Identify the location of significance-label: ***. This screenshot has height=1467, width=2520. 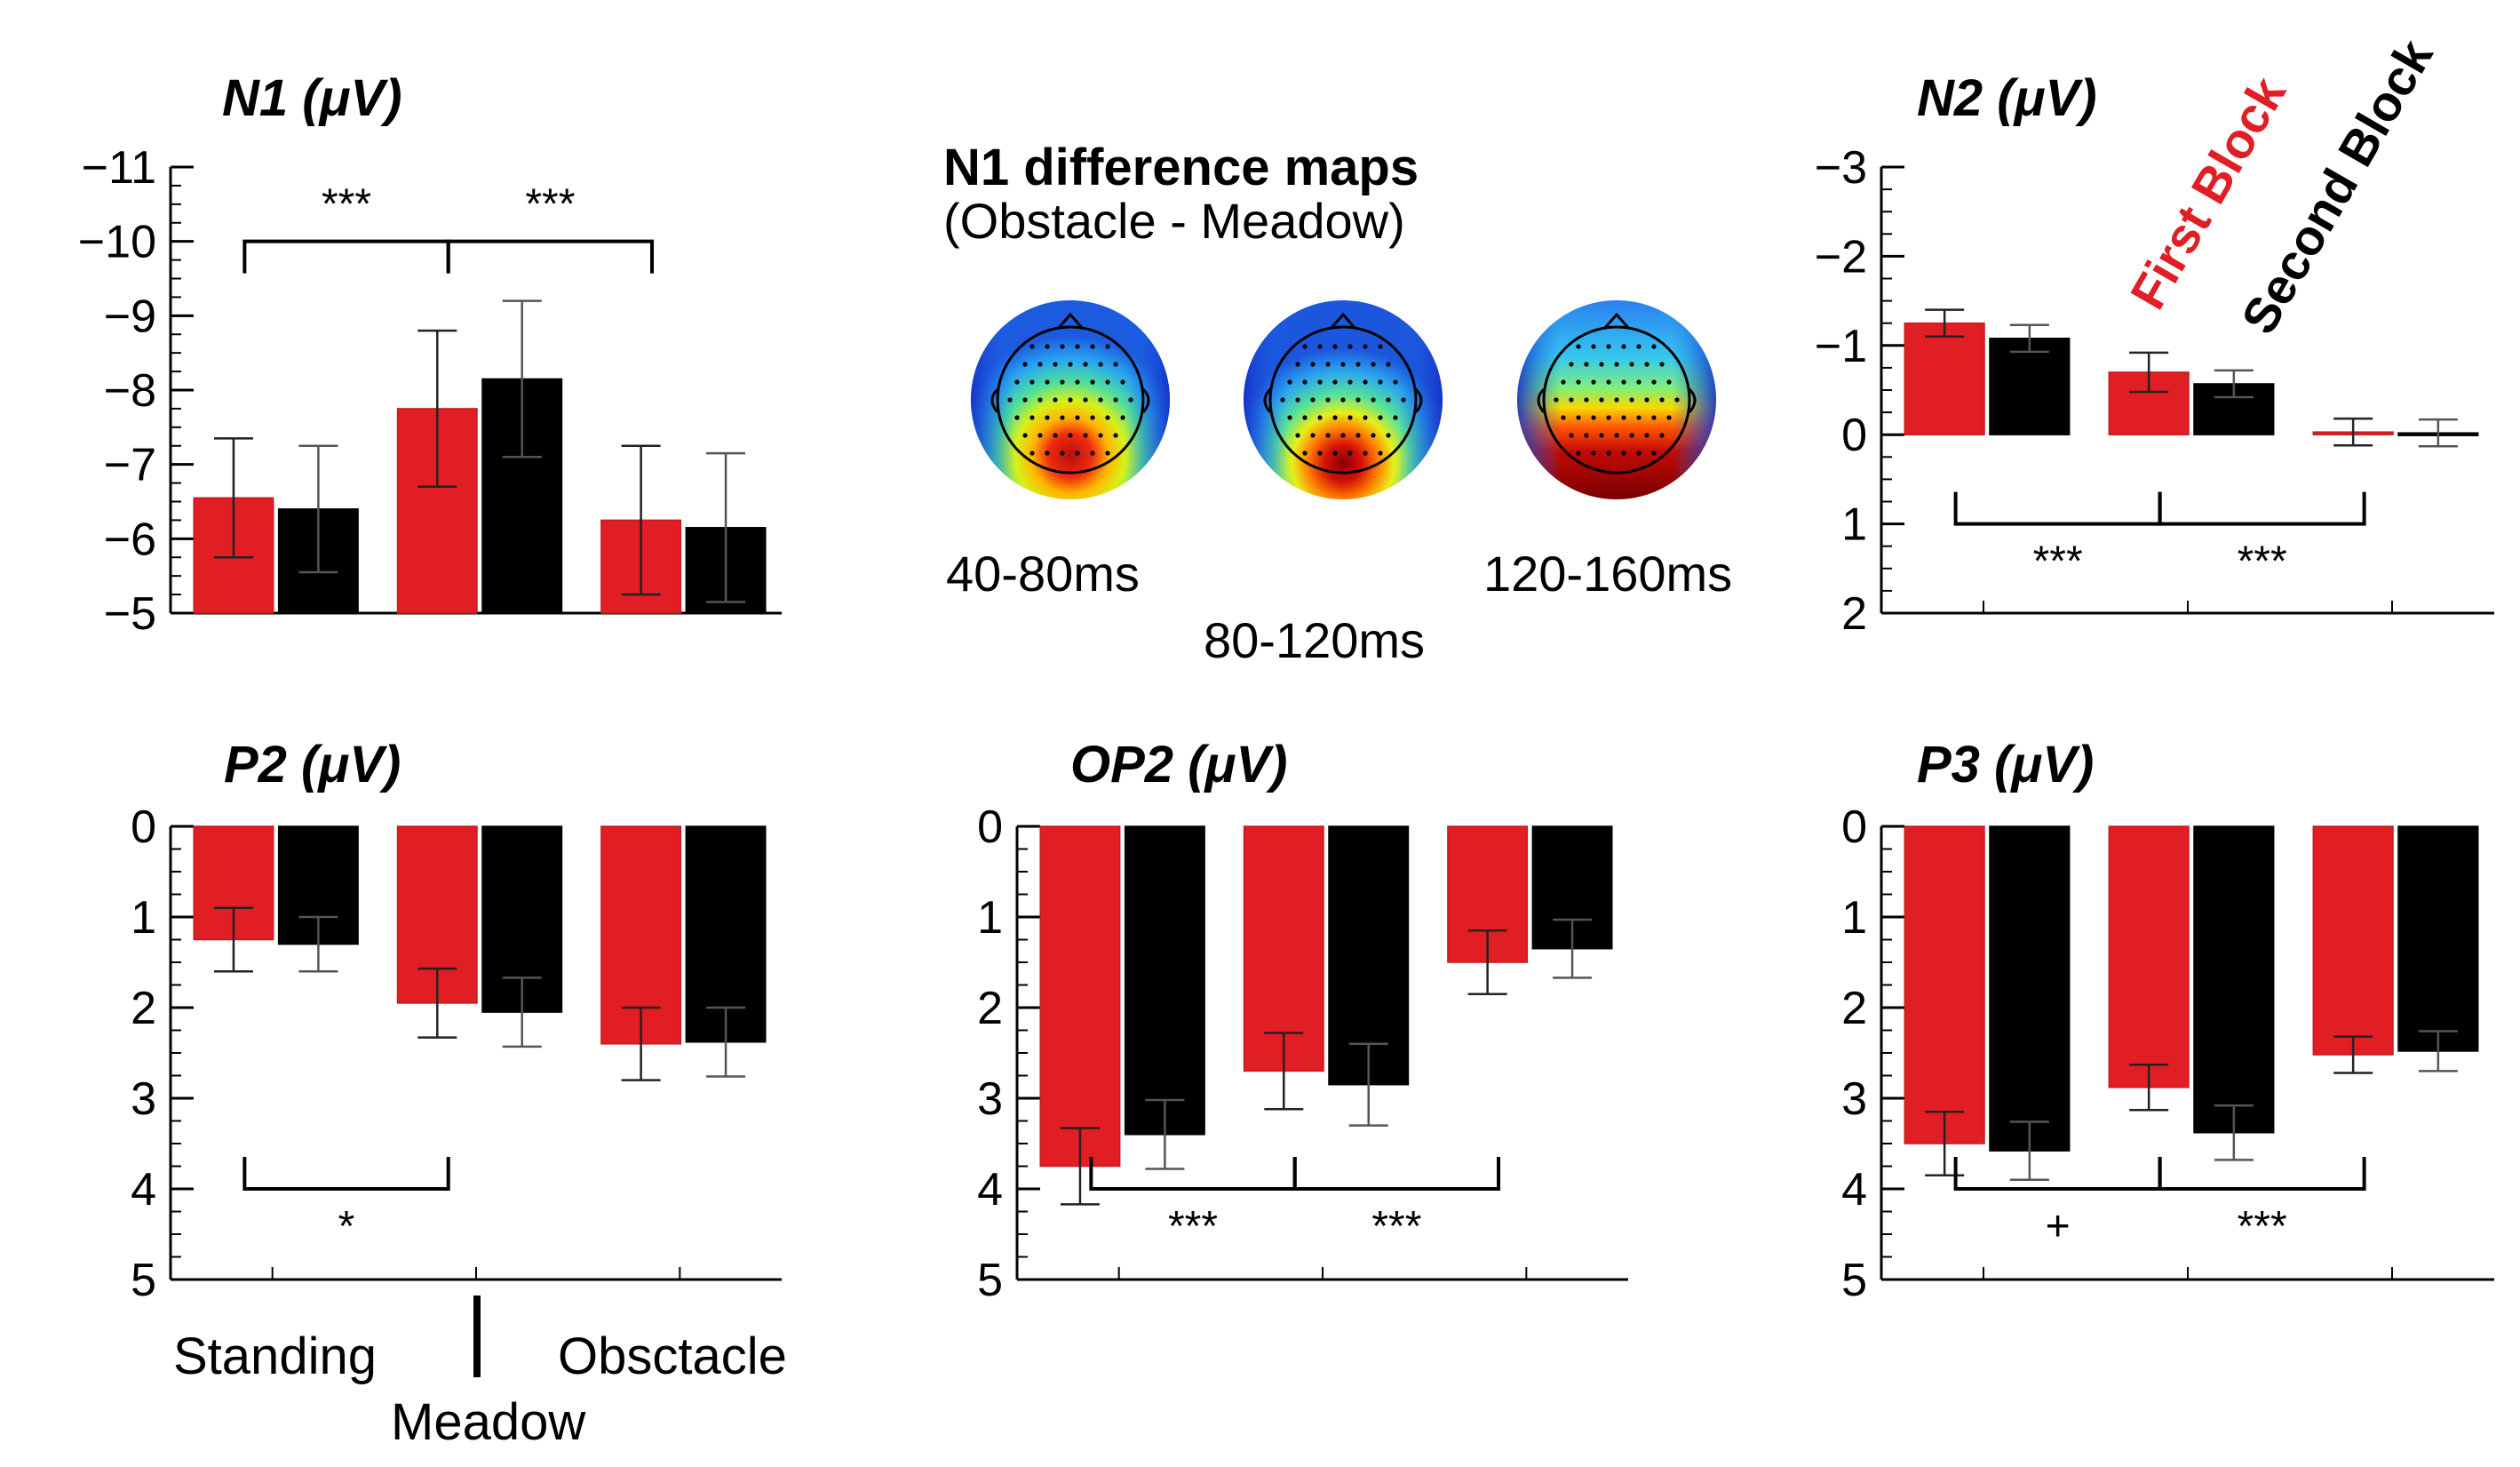
(346, 204).